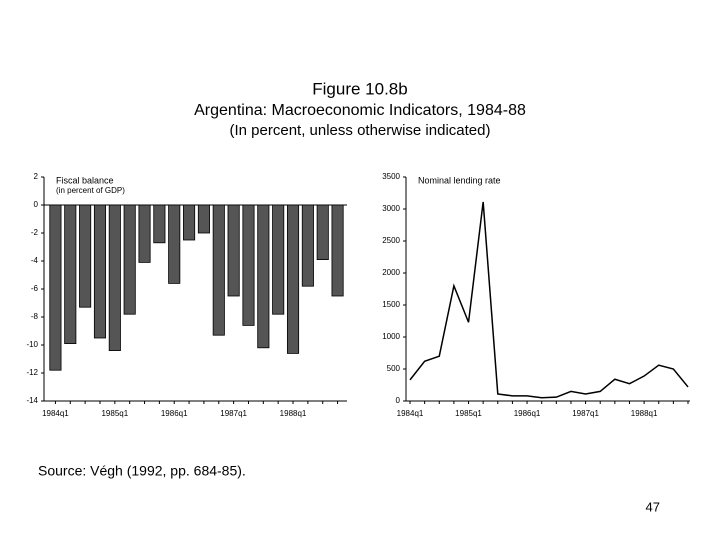 The image size is (720, 540). Describe the element at coordinates (653, 506) in the screenshot. I see `page-number: 47` at that location.